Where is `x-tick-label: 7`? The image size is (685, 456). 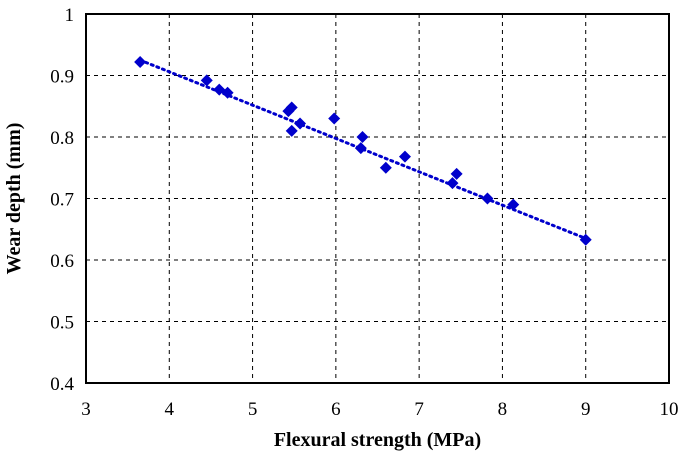
x-tick-label: 7 is located at coordinates (419, 409).